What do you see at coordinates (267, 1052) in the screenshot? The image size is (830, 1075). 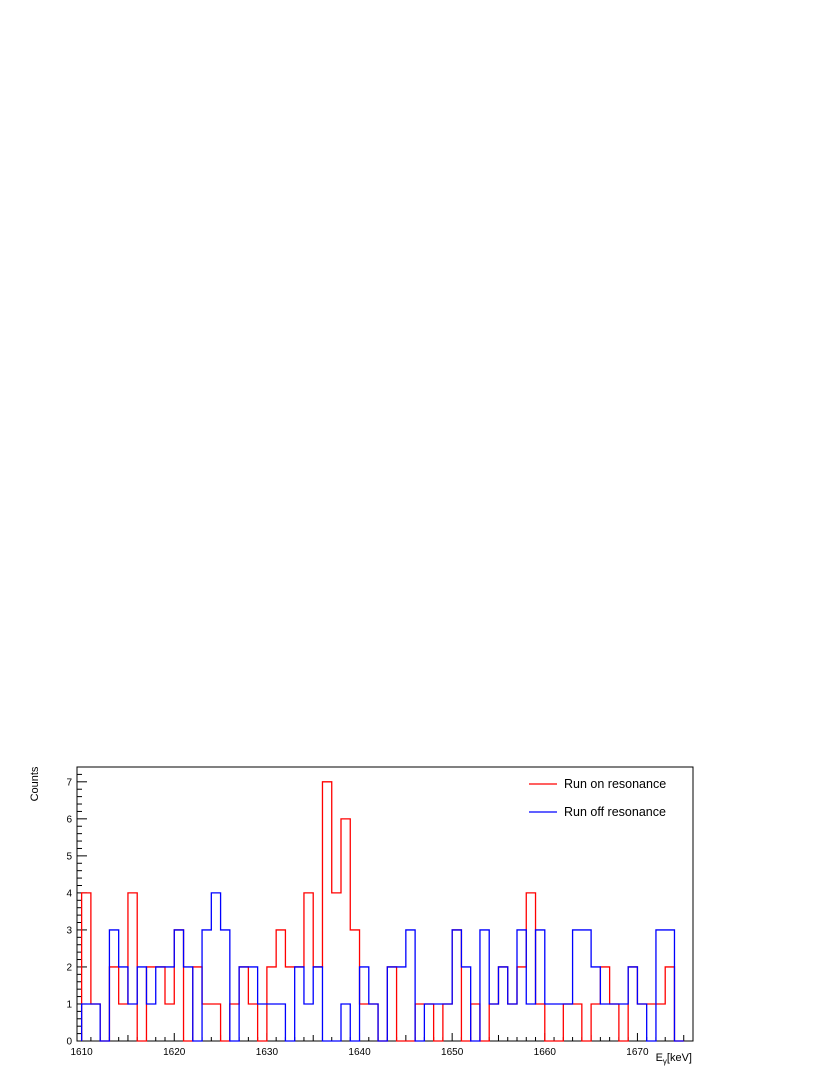 I see `x-tick-label: 1630` at bounding box center [267, 1052].